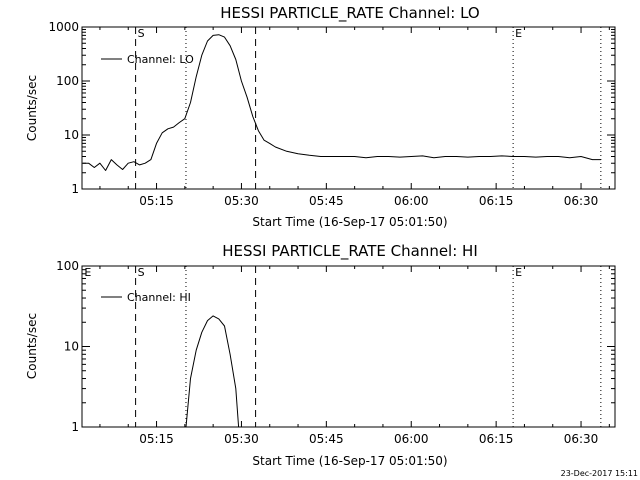  I want to click on lo-y-tick-label: 1000, so click(63, 27).